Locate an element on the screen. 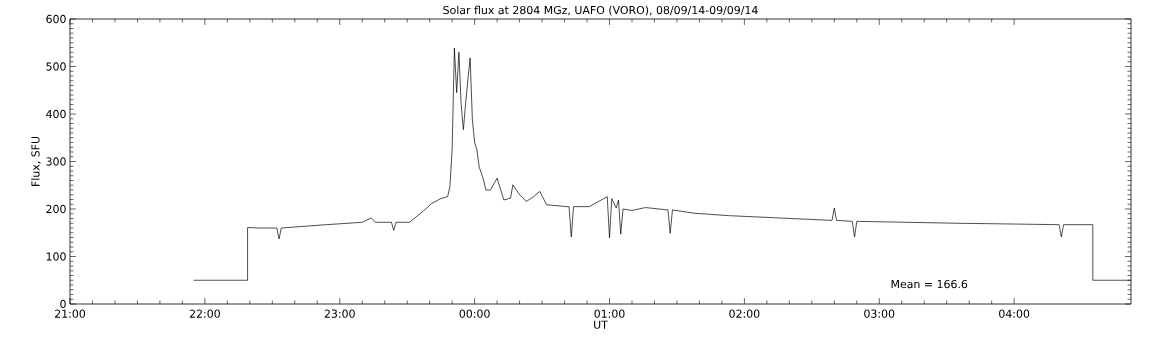  y-tick-label: 300 is located at coordinates (56, 161).